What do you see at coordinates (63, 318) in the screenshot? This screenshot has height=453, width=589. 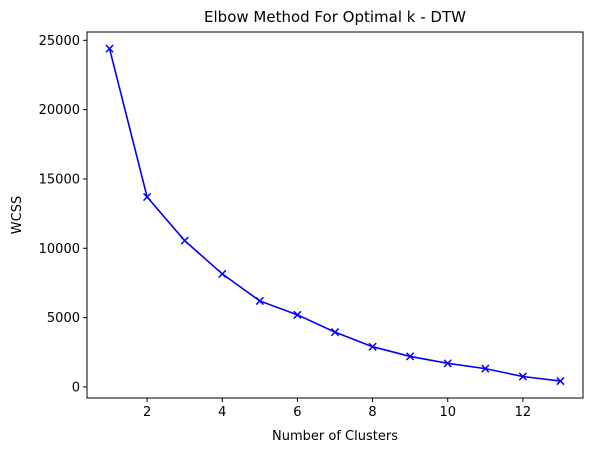 I see `y-tick-label: 5000` at bounding box center [63, 318].